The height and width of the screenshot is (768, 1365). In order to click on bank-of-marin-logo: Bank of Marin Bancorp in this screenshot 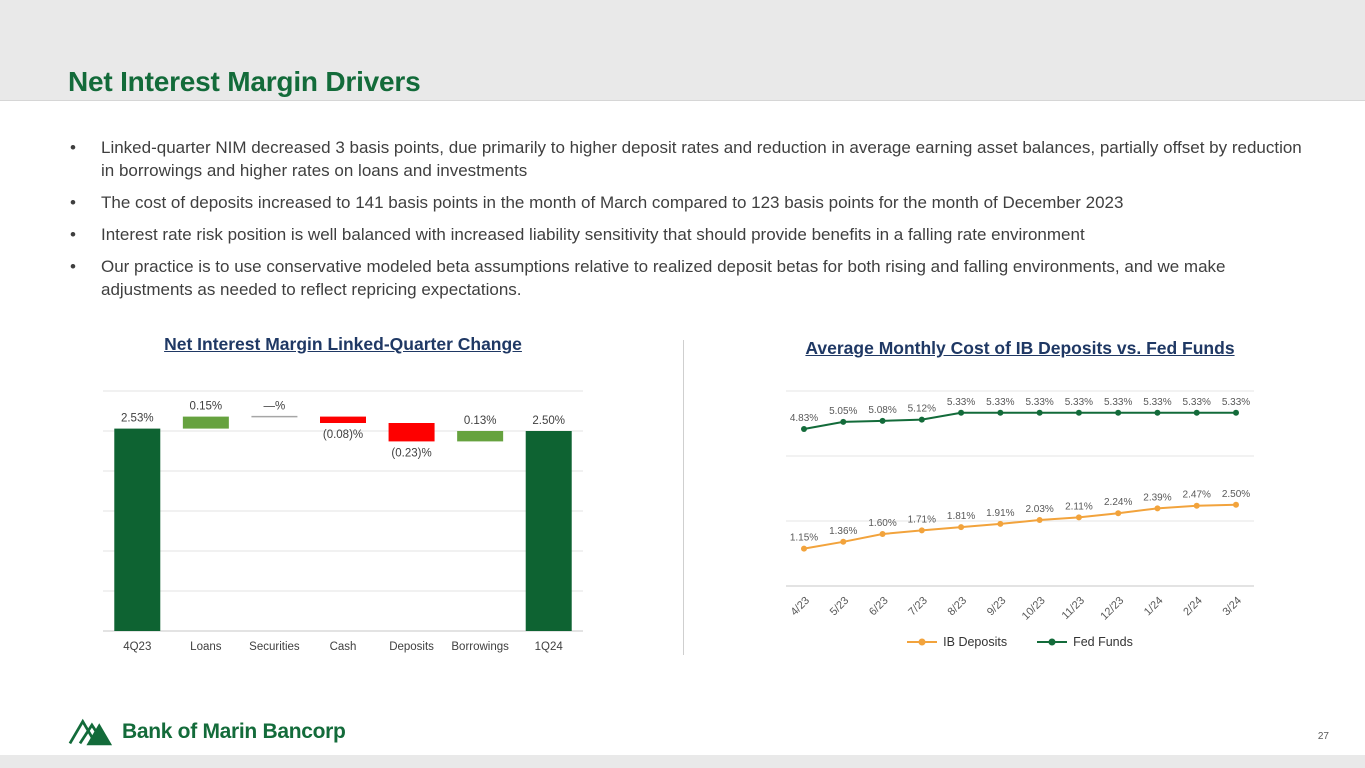, I will do `click(207, 731)`.